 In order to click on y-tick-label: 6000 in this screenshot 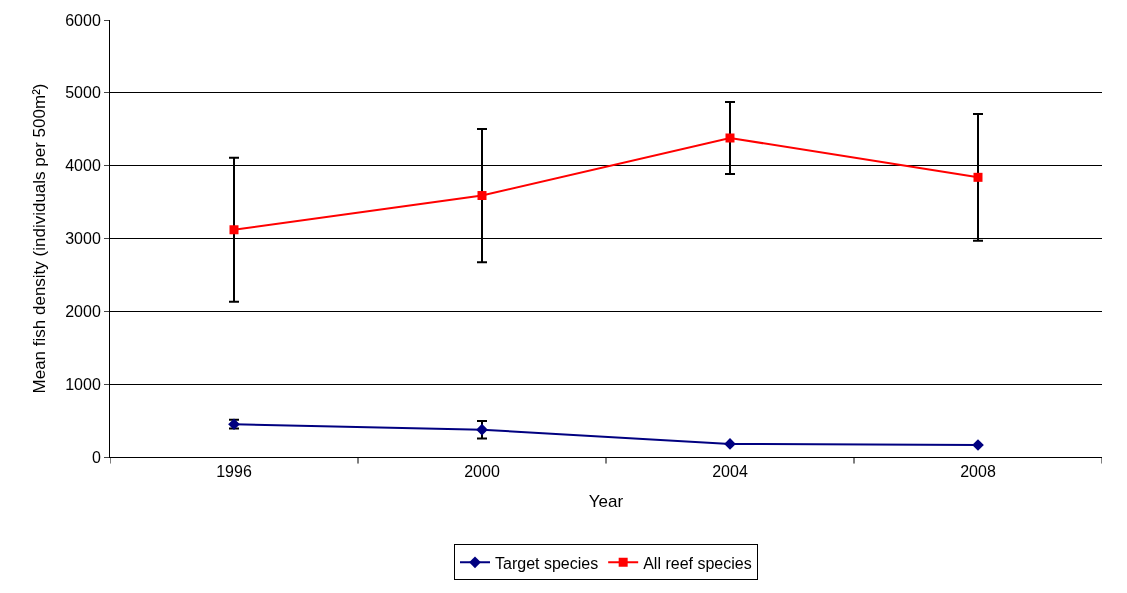, I will do `click(83, 20)`.